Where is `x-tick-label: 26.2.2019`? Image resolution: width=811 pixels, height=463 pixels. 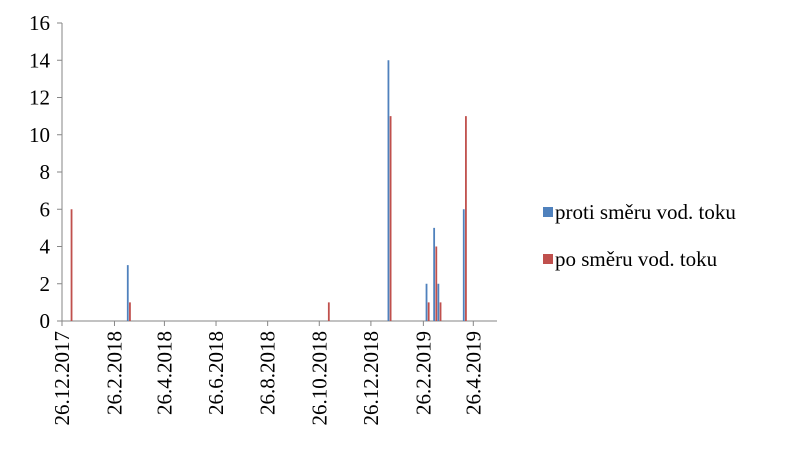
x-tick-label: 26.2.2019 is located at coordinates (423, 373).